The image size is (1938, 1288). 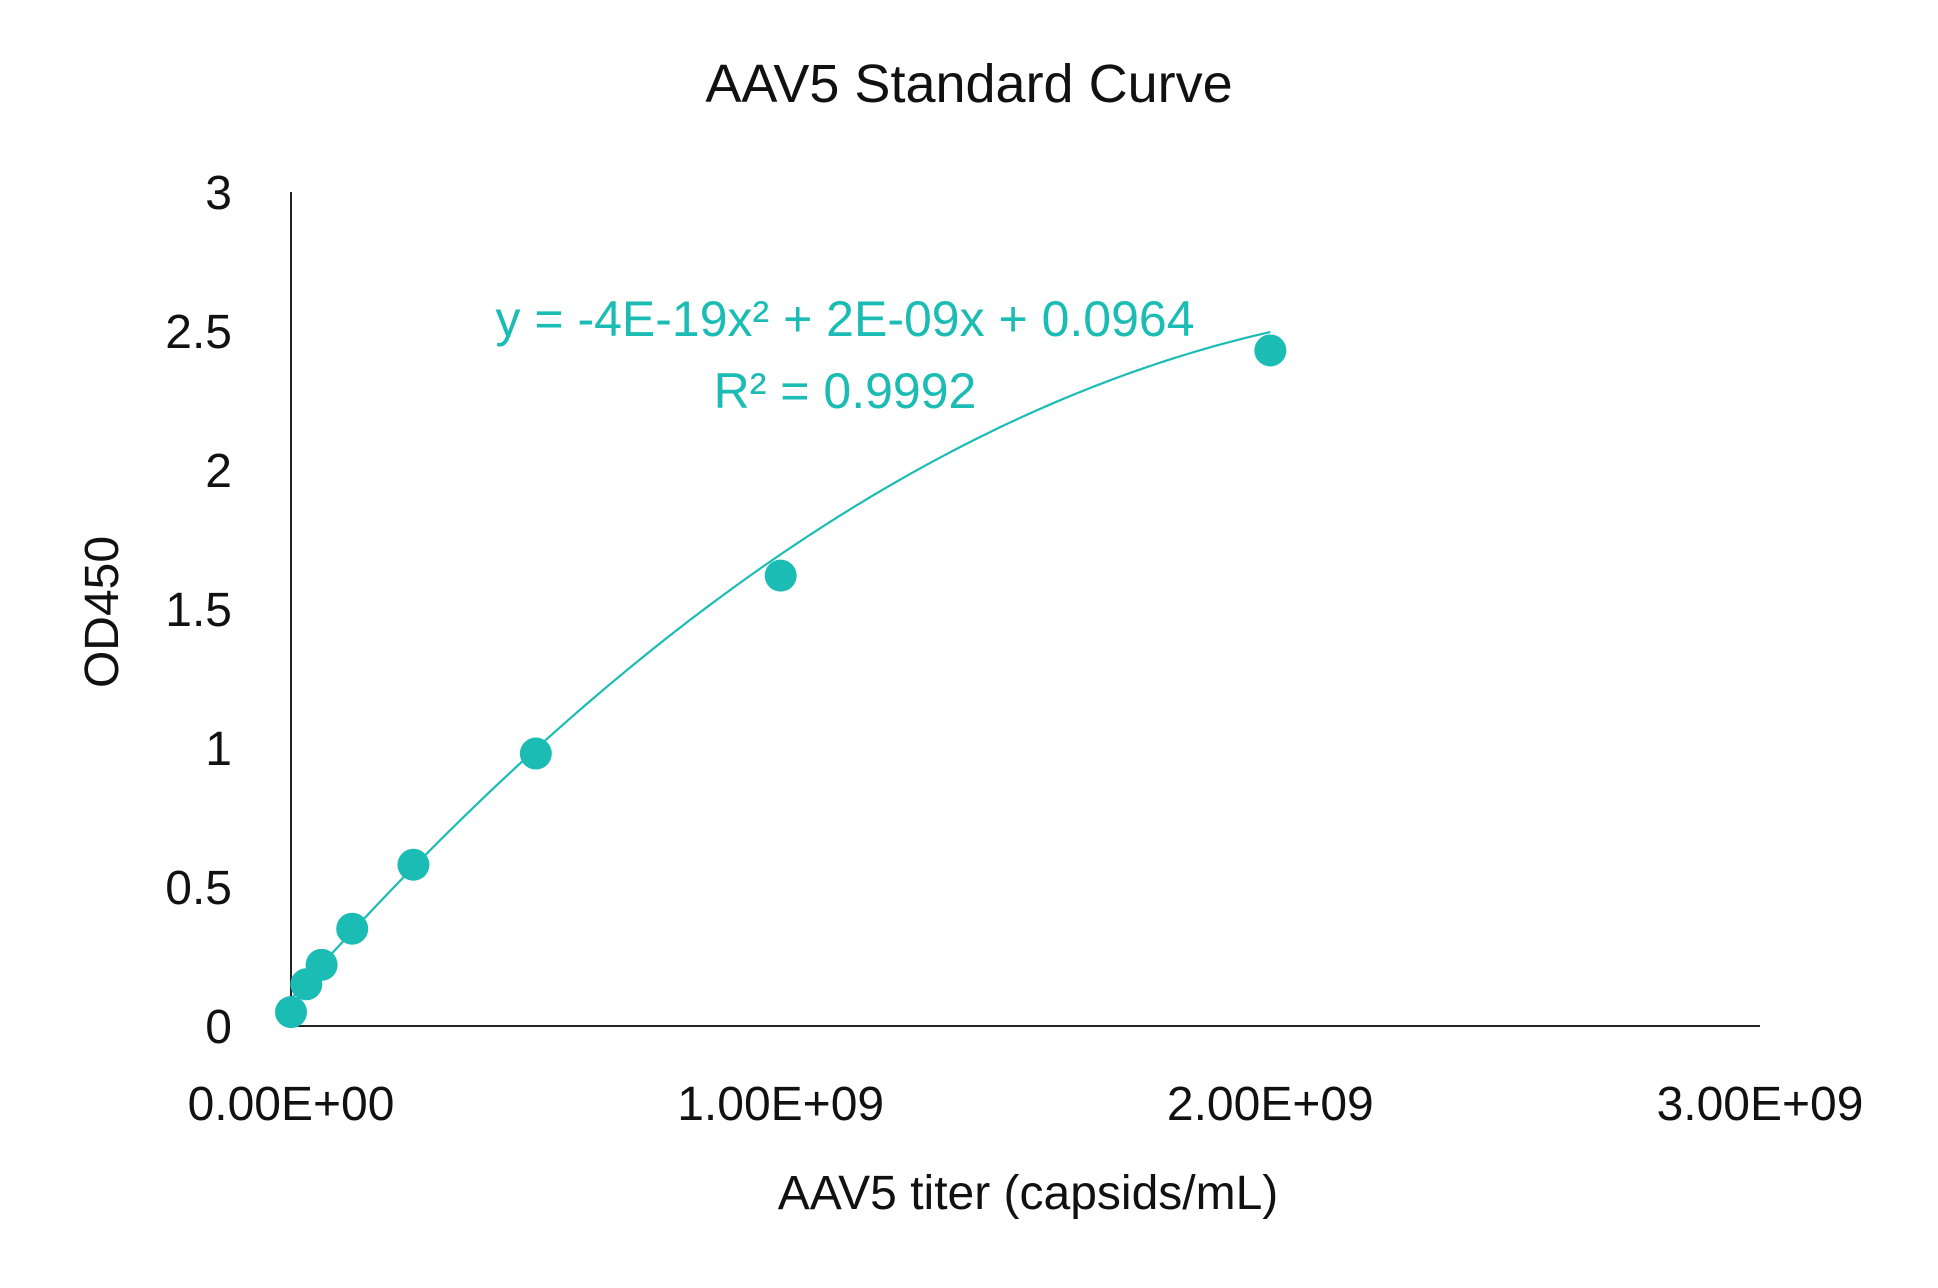 I want to click on y-tick-label: 2, so click(x=218, y=471).